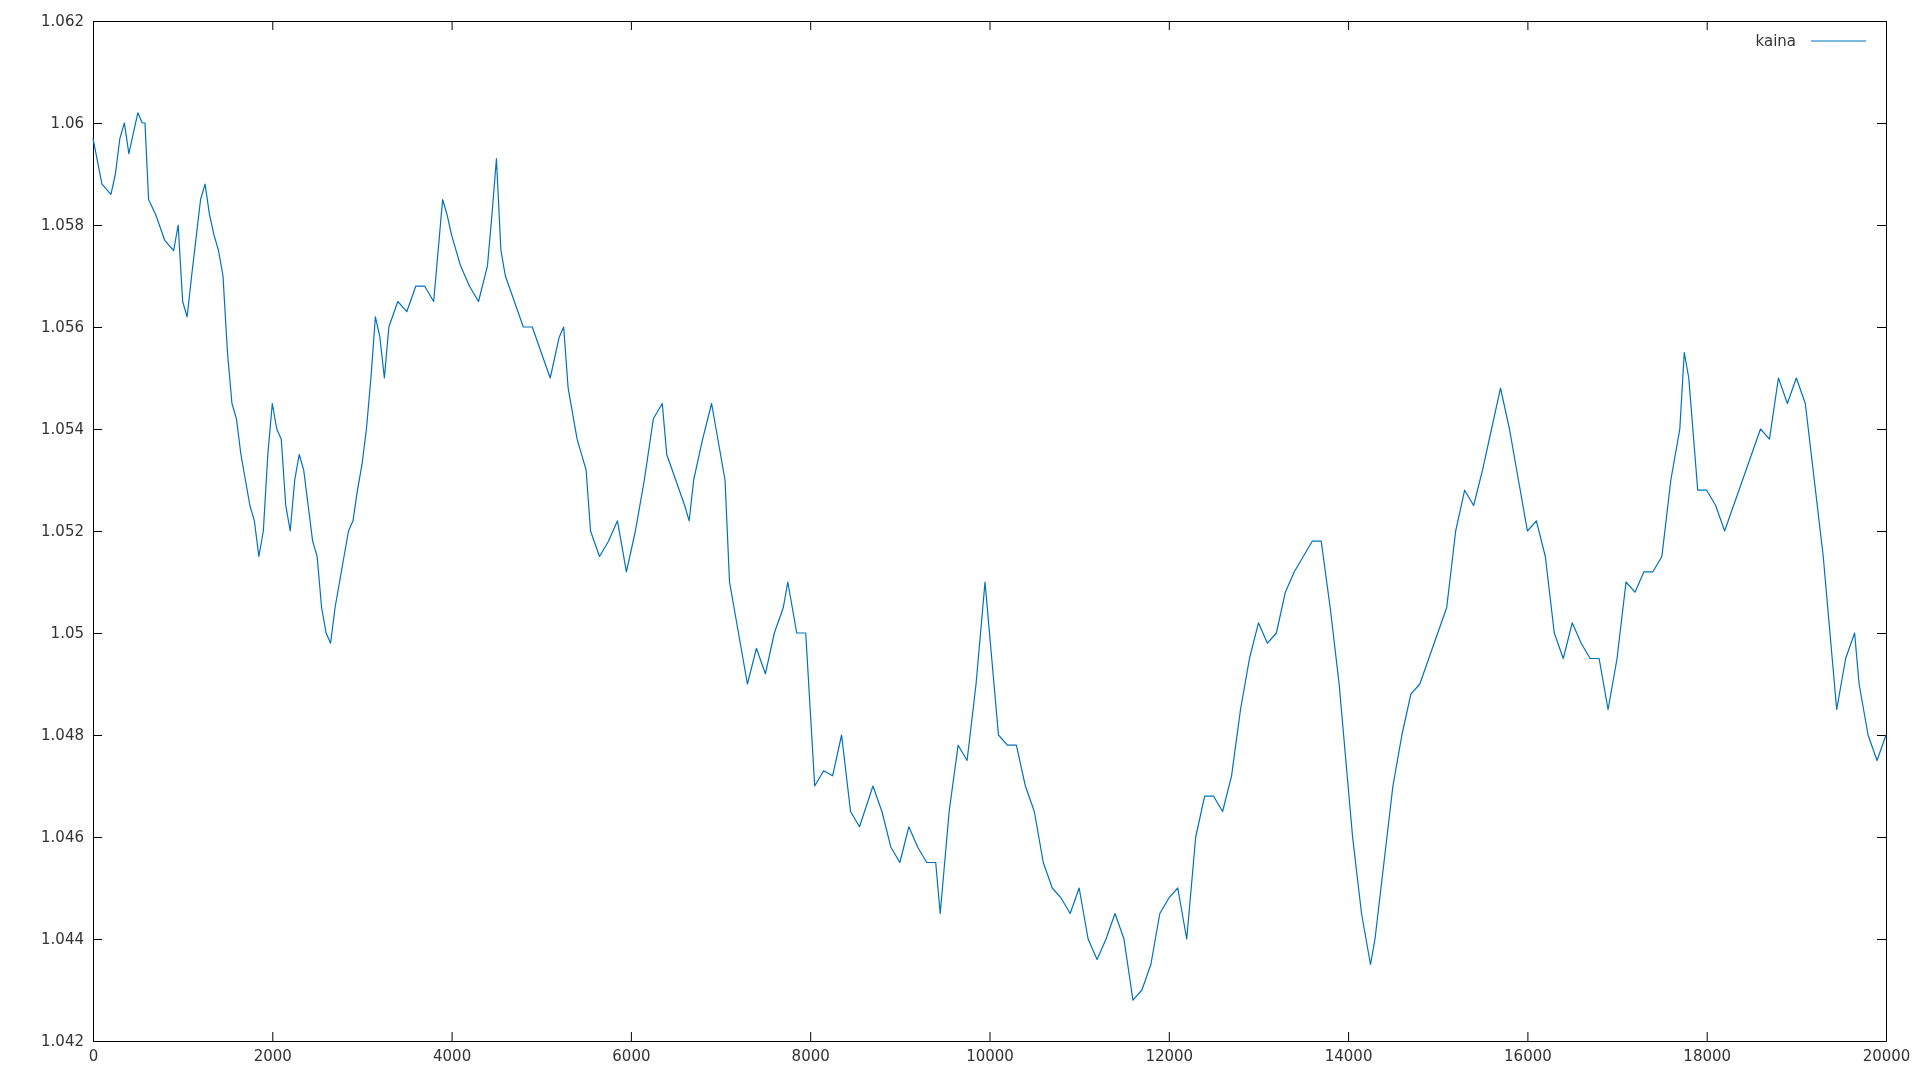 The width and height of the screenshot is (1920, 1080). What do you see at coordinates (990, 1055) in the screenshot?
I see `x-tick-label: 10000` at bounding box center [990, 1055].